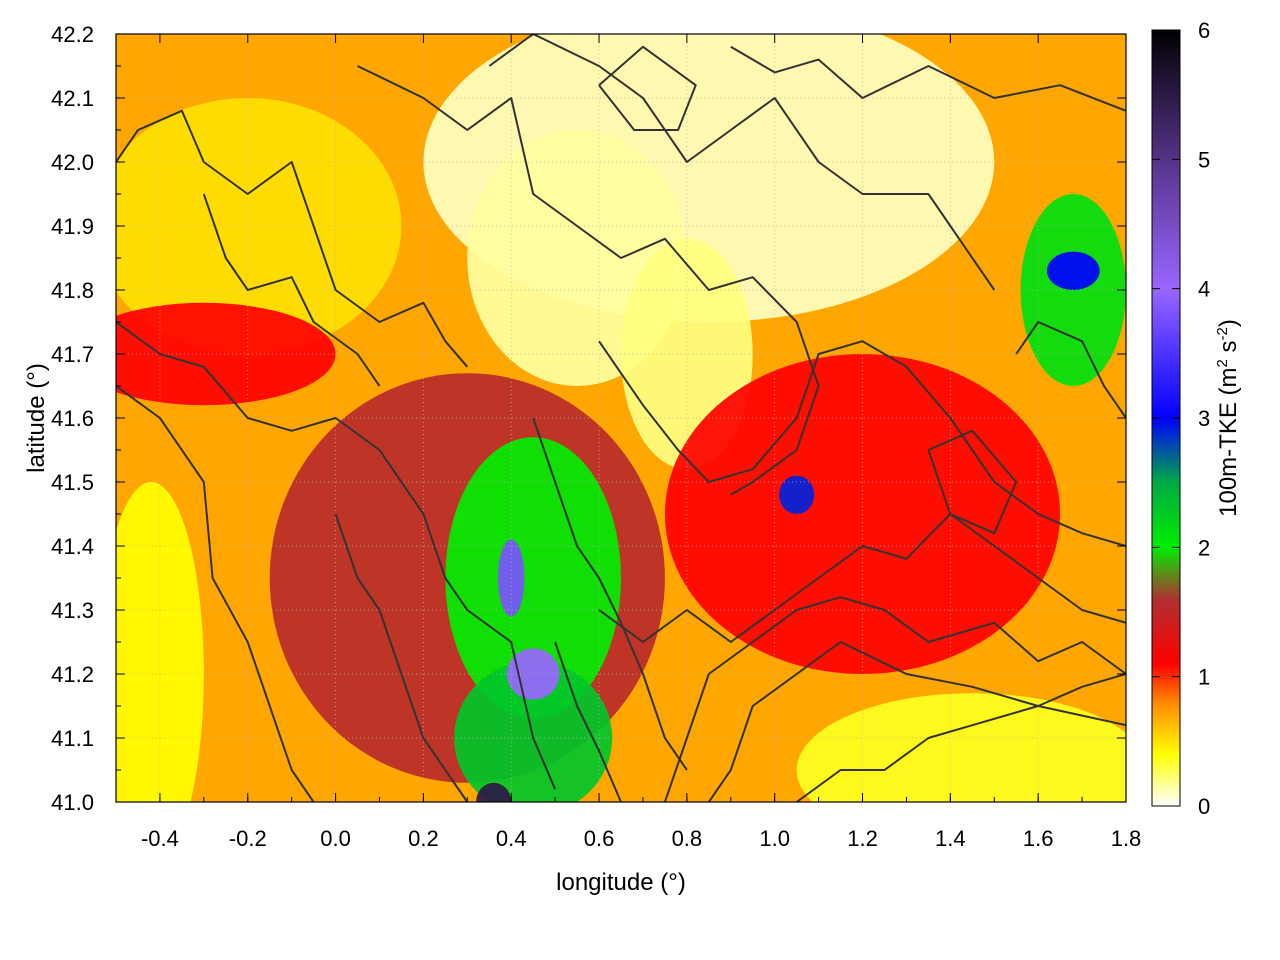 This screenshot has width=1280, height=960. Describe the element at coordinates (774, 838) in the screenshot. I see `x-tick-label: 1.0` at that location.